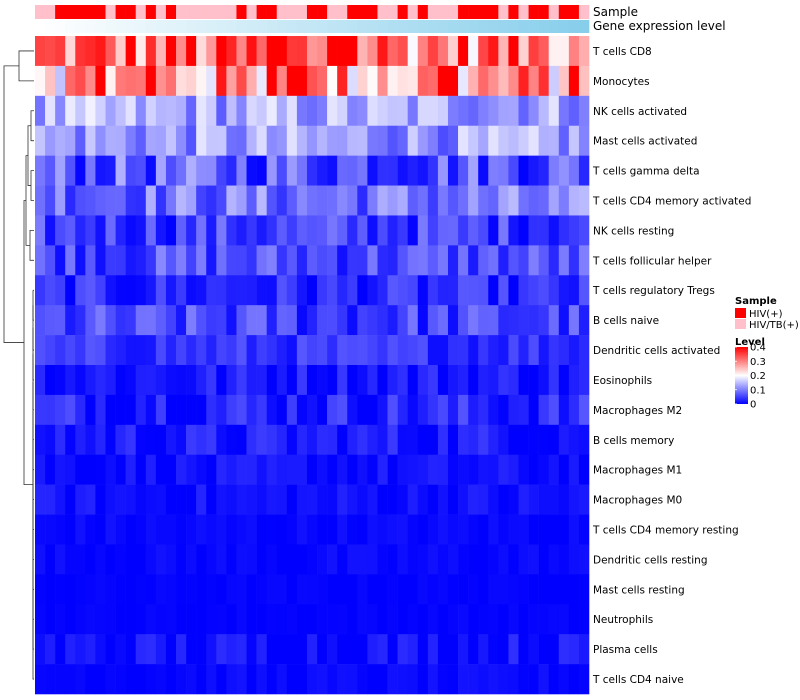 Image resolution: width=800 pixels, height=700 pixels. I want to click on sample-anno-cell, so click(251, 12).